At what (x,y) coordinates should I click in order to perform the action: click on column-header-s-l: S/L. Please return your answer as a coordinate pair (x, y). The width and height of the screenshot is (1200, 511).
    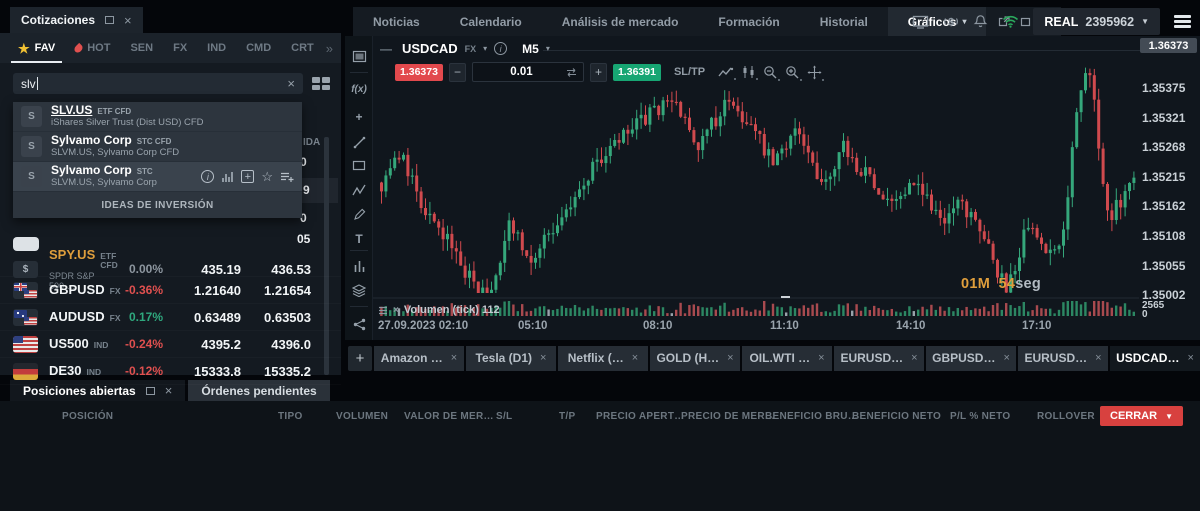
    Looking at the image, I should click on (504, 416).